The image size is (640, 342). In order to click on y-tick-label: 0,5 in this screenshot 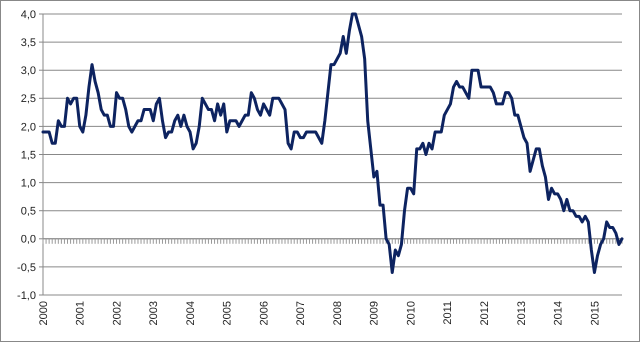, I will do `click(28, 212)`.